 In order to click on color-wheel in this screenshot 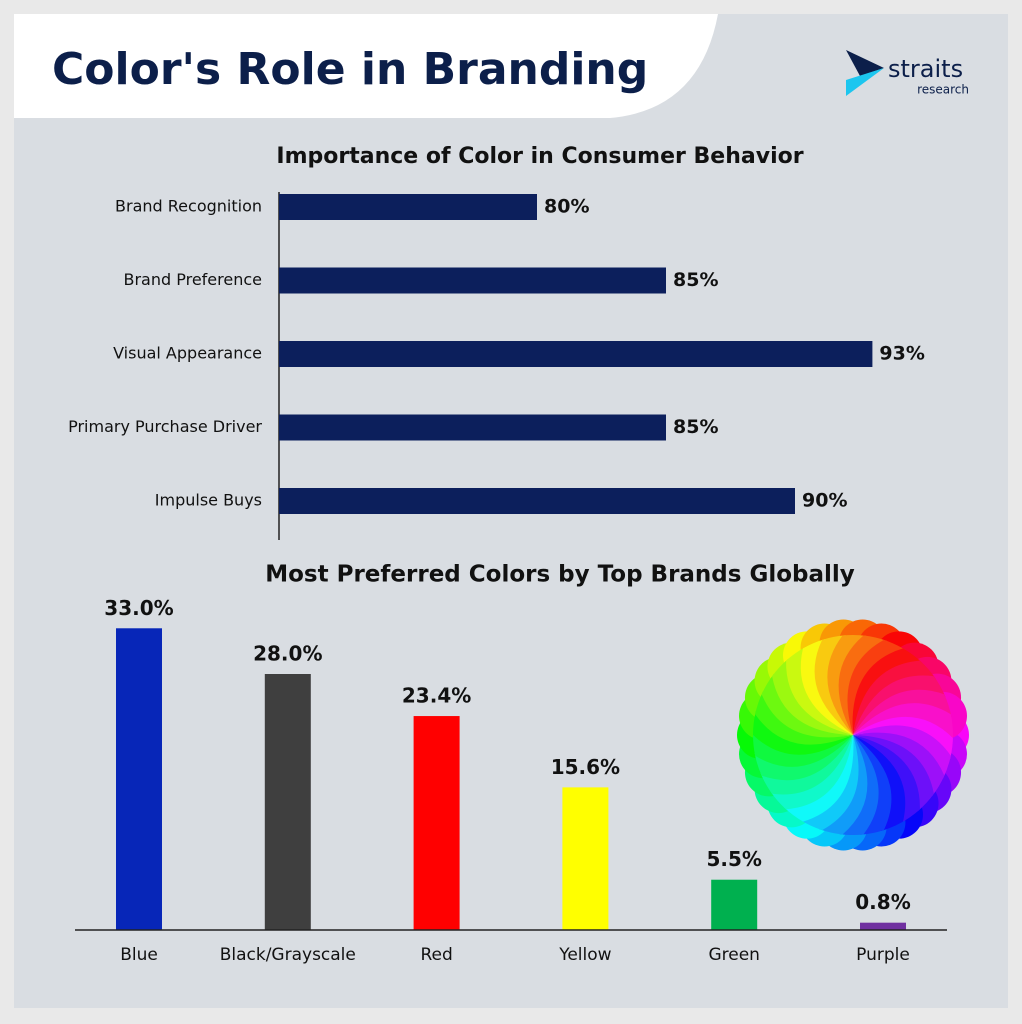, I will do `click(853, 735)`.